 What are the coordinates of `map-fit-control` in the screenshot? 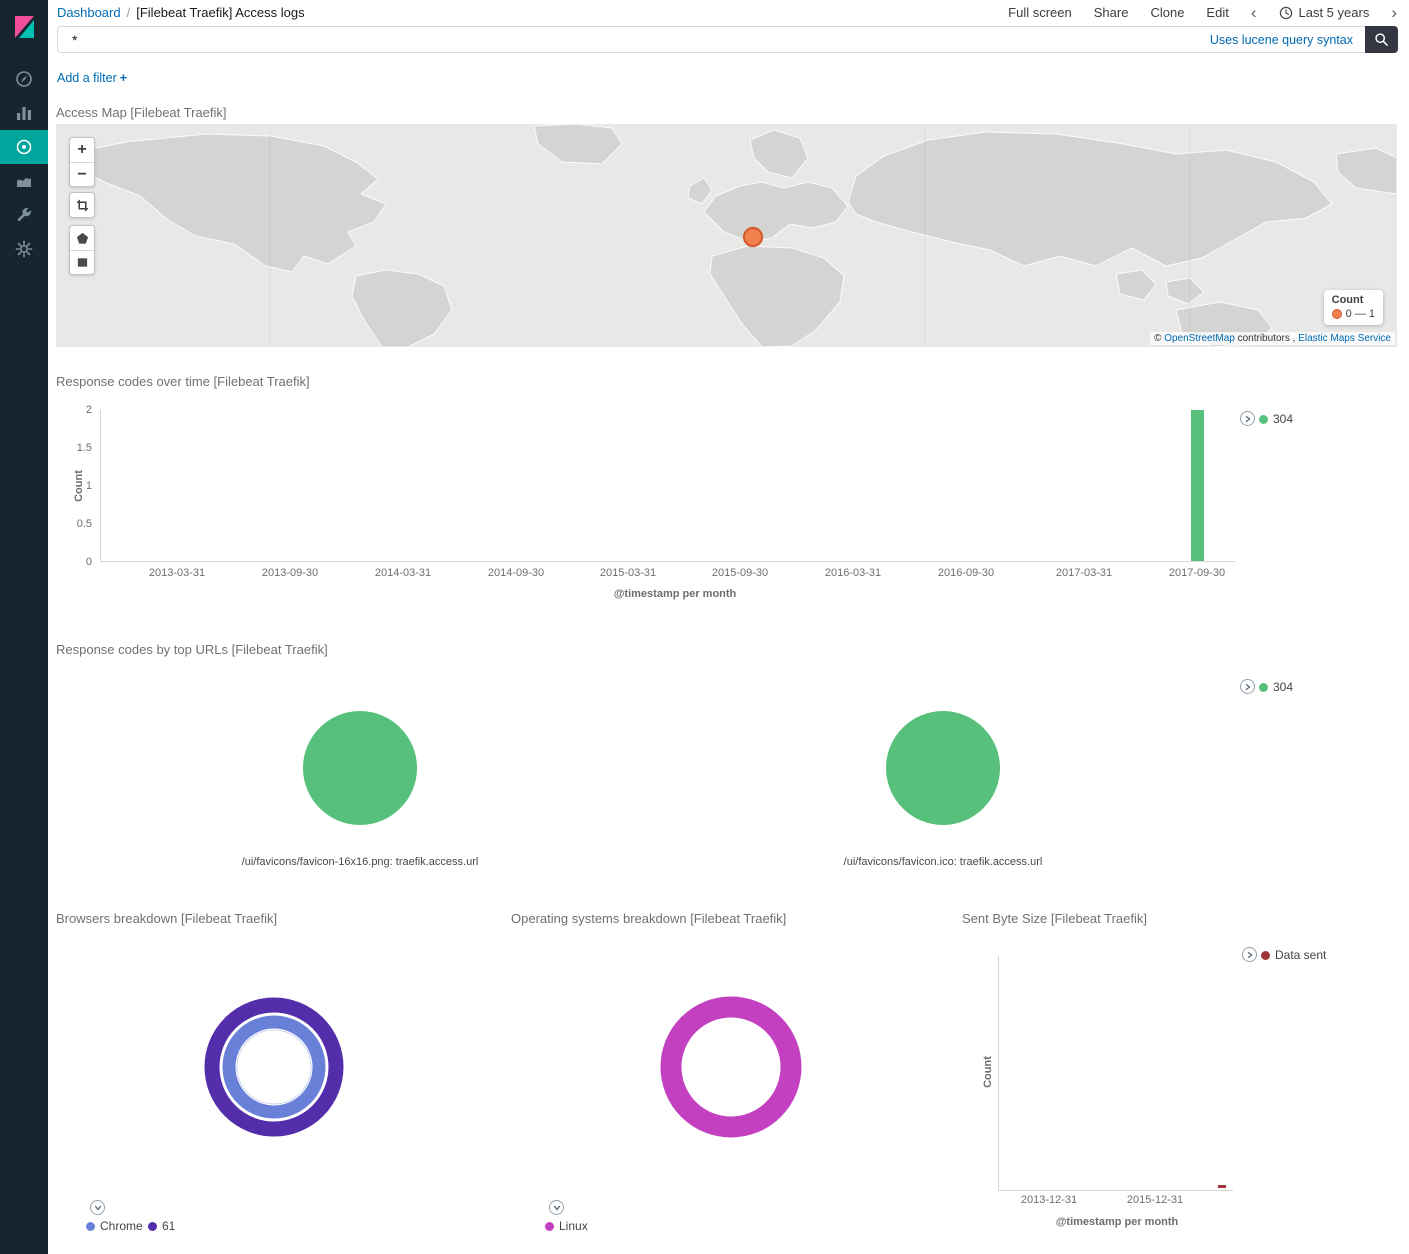 It's located at (82, 205).